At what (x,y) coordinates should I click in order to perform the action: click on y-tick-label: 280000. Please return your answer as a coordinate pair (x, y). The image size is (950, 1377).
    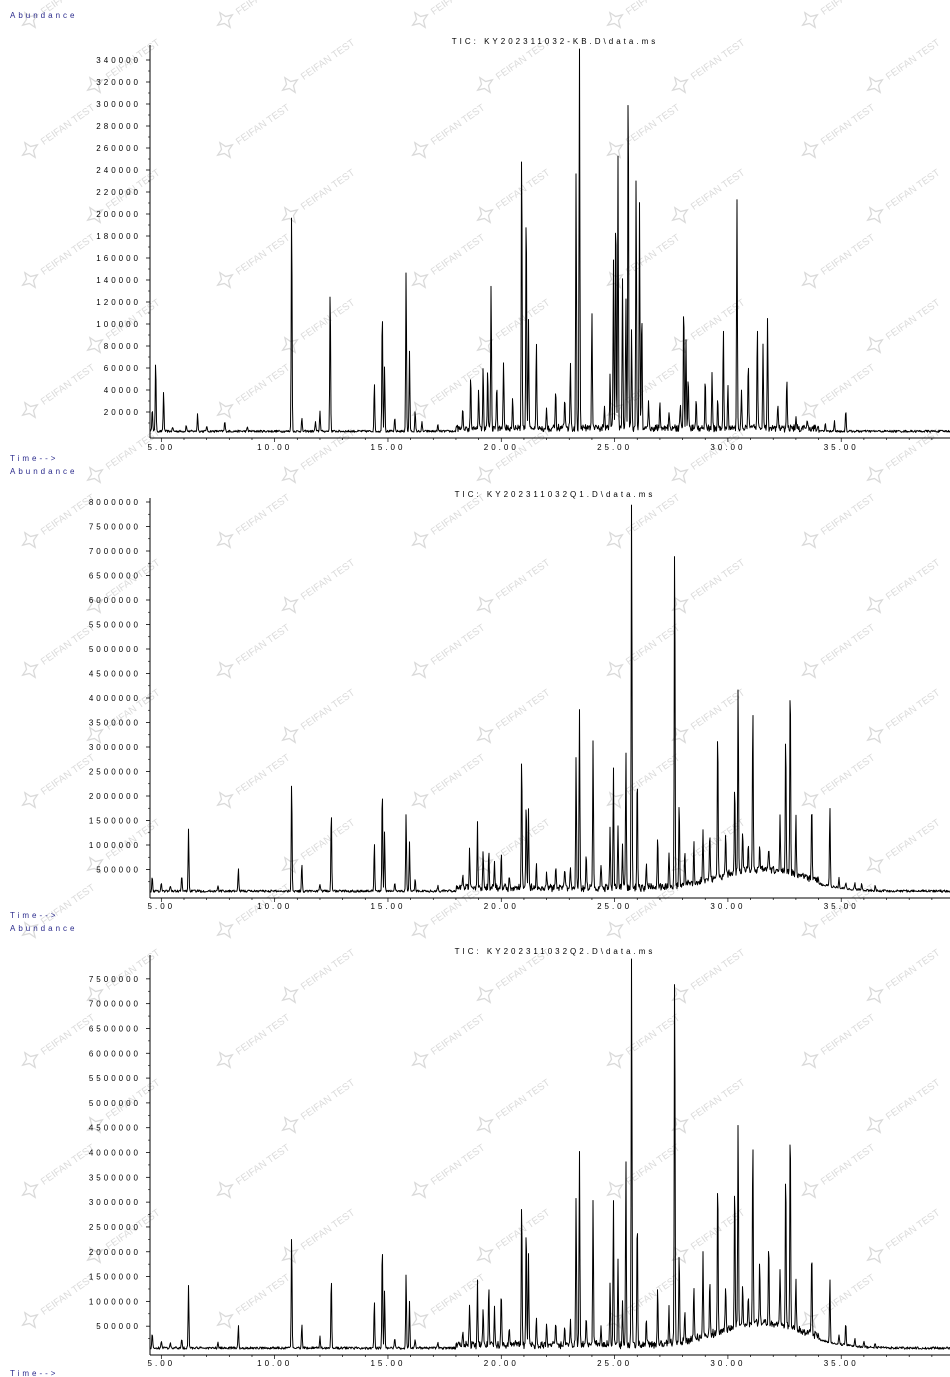
    Looking at the image, I should click on (118, 126).